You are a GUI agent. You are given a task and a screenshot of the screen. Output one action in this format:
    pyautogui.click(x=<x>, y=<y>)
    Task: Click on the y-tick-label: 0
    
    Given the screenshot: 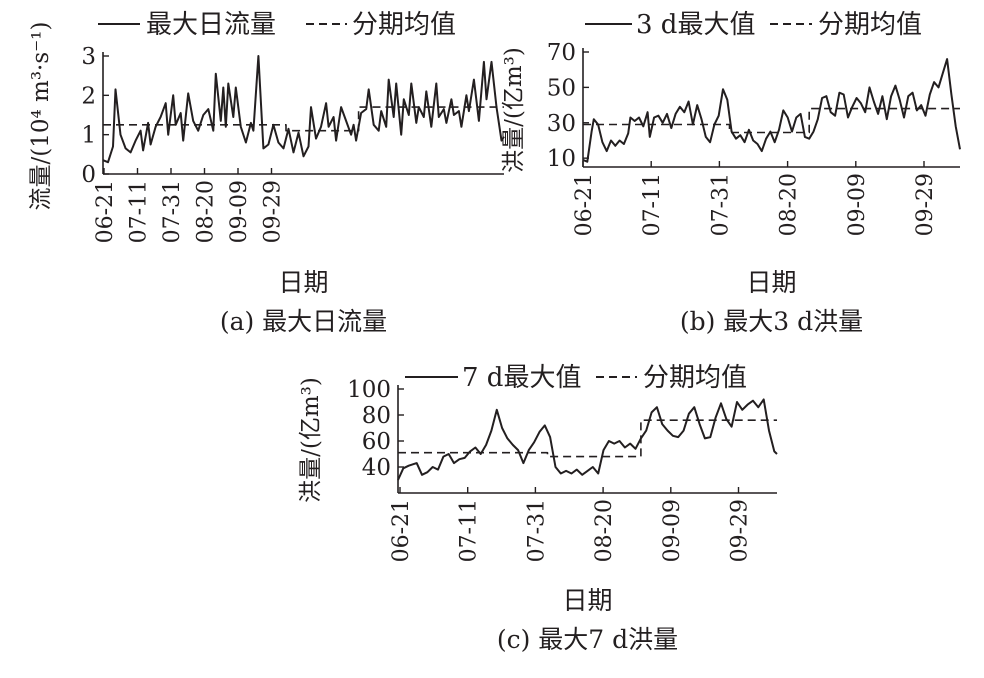 What is the action you would take?
    pyautogui.click(x=88, y=175)
    